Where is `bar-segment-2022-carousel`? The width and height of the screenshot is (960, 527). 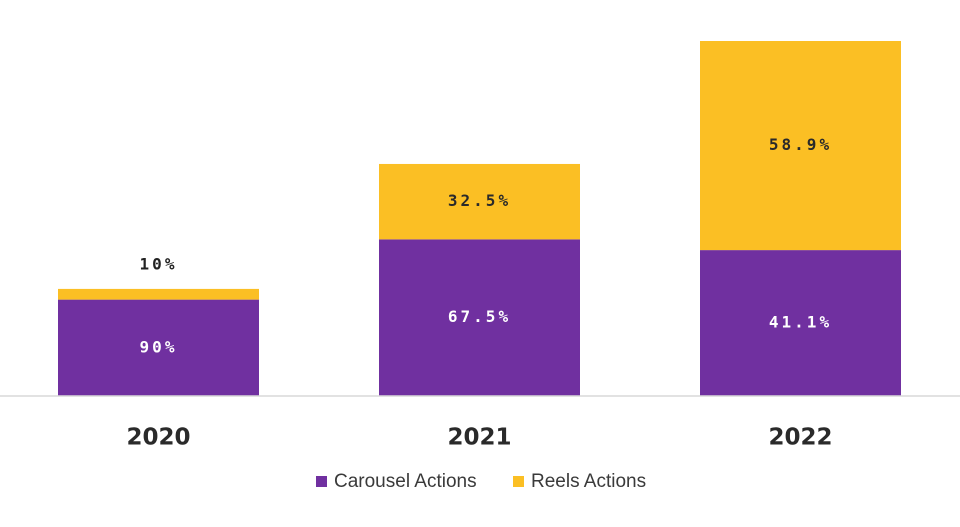
bar-segment-2022-carousel is located at coordinates (800, 323).